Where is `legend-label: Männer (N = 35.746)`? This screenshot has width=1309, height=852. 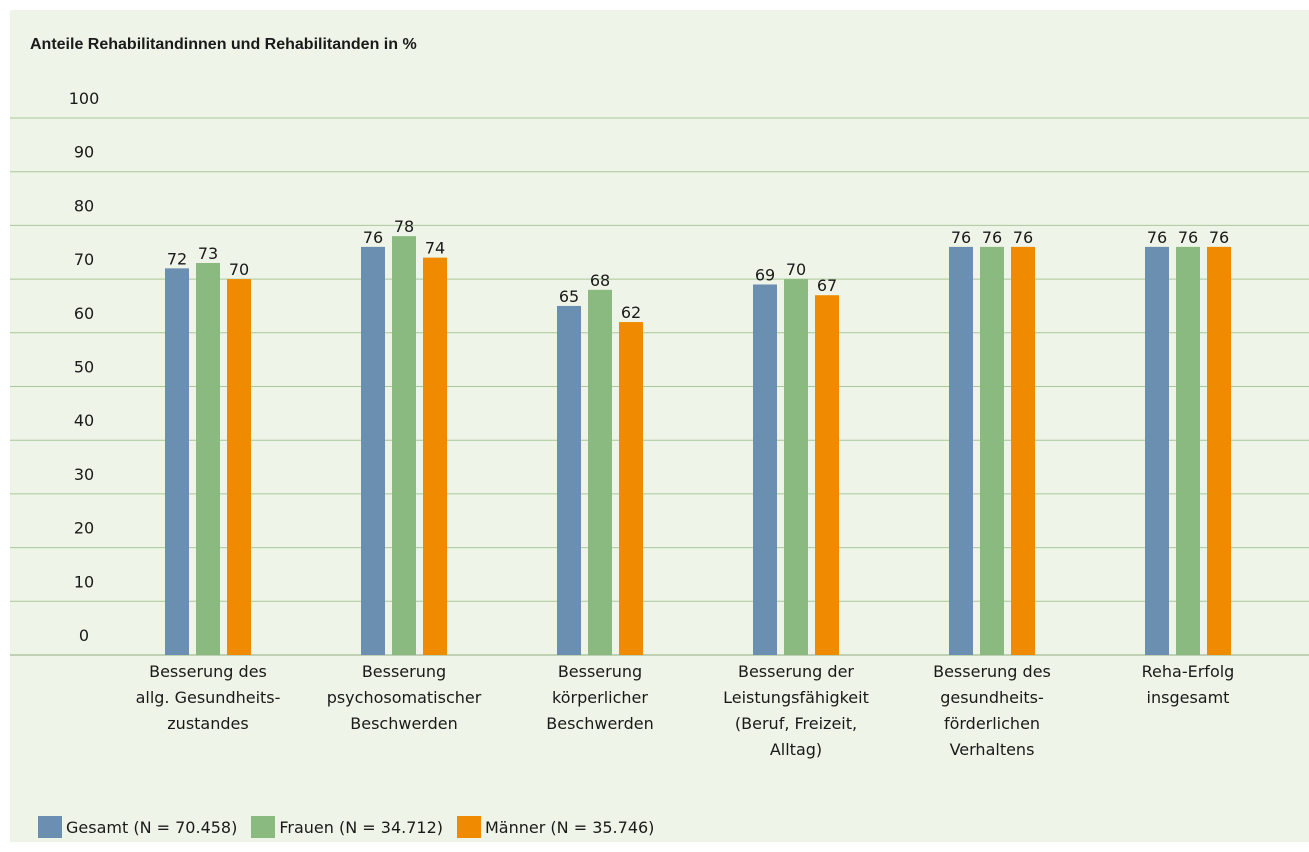 legend-label: Männer (N = 35.746) is located at coordinates (570, 827).